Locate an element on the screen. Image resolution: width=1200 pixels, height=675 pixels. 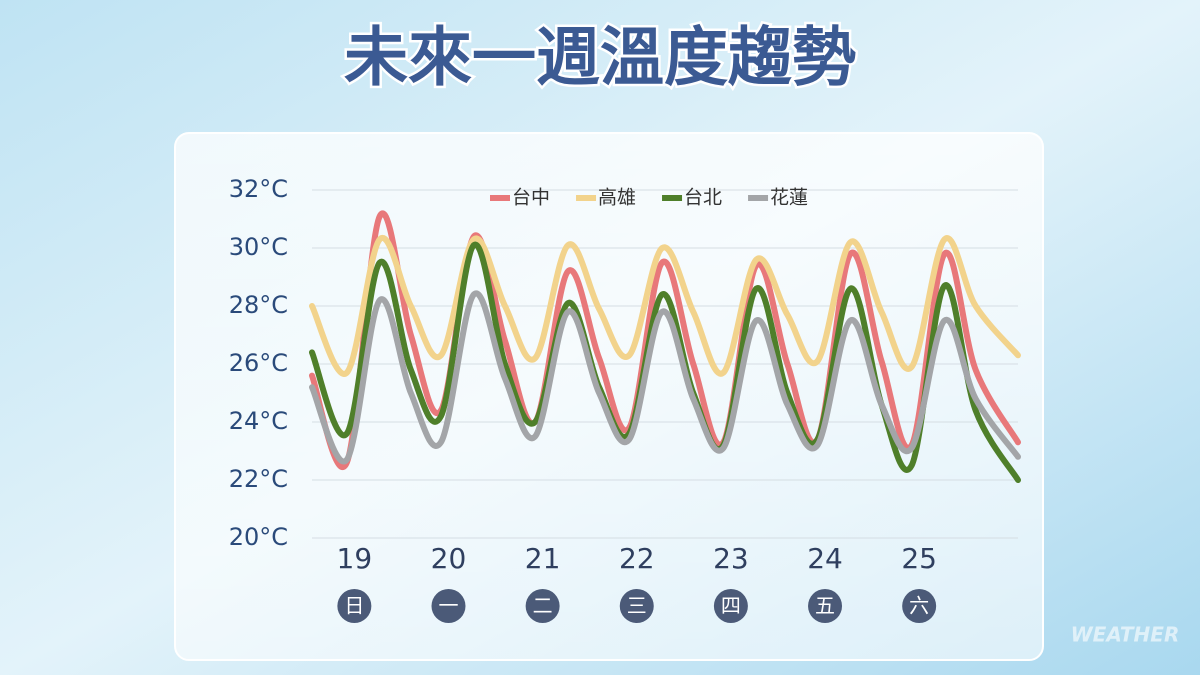
weekday-label: 三 is located at coordinates (637, 606).